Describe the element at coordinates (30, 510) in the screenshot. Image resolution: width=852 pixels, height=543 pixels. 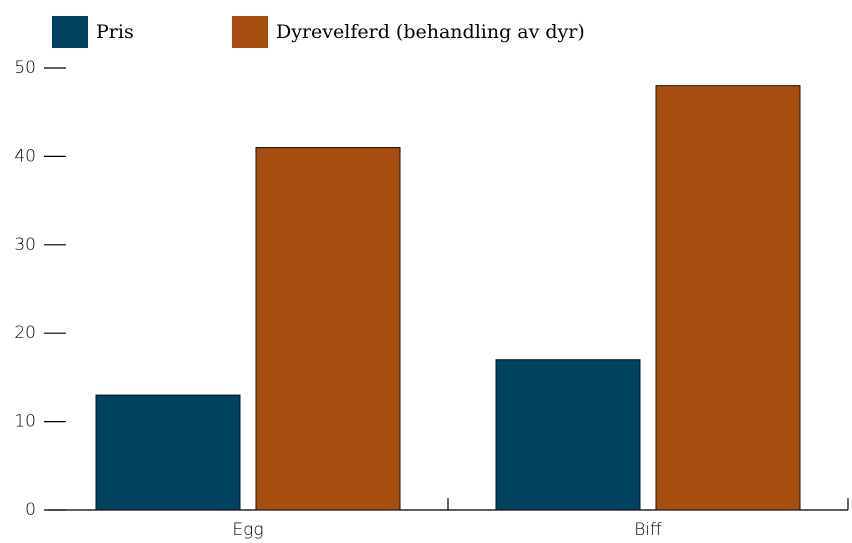
I see `y-tick-label: 0` at that location.